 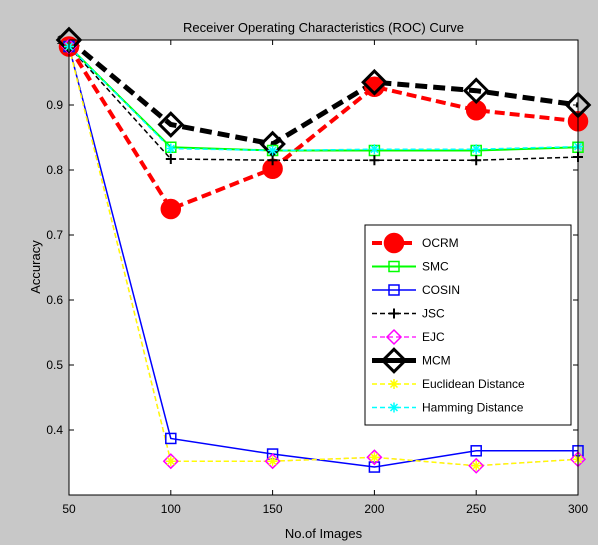 What do you see at coordinates (473, 384) in the screenshot?
I see `legend-label-euclidean-distance: Euclidean Distance` at bounding box center [473, 384].